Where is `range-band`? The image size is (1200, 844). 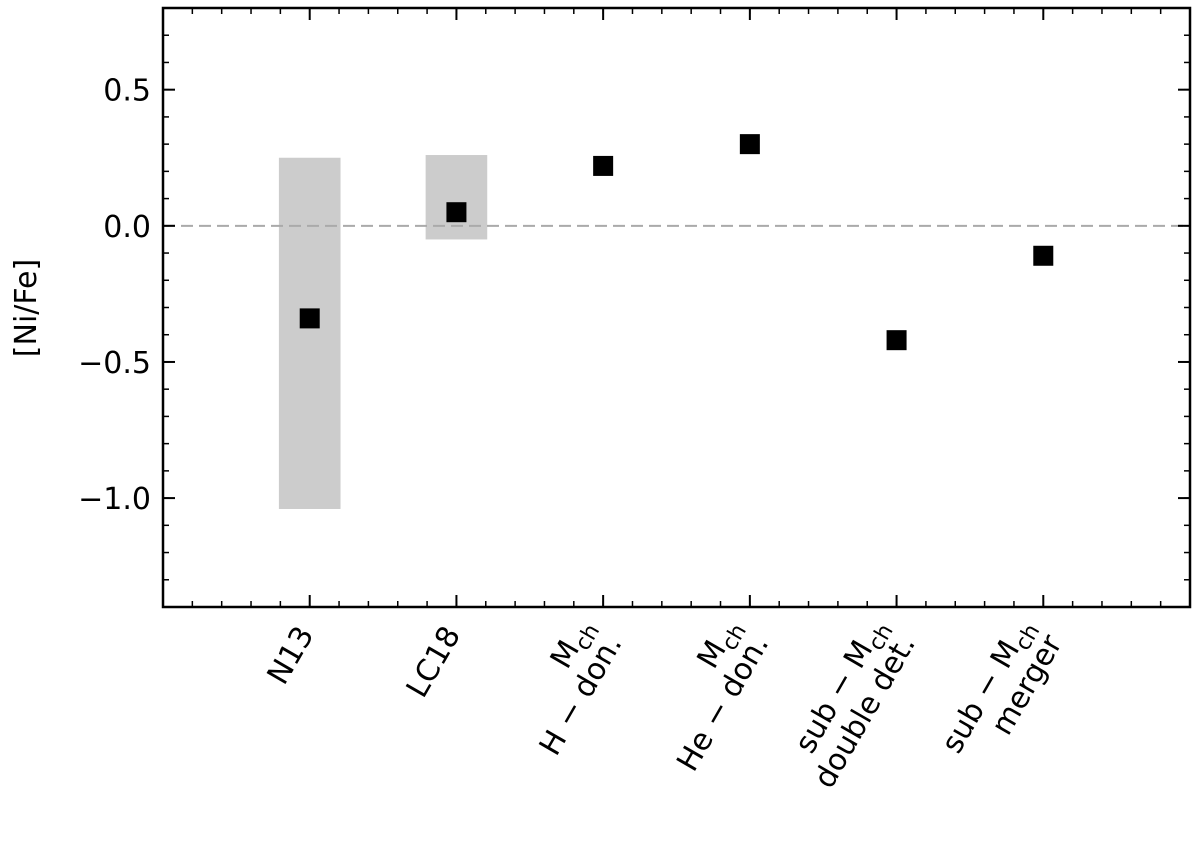
range-band is located at coordinates (309, 333).